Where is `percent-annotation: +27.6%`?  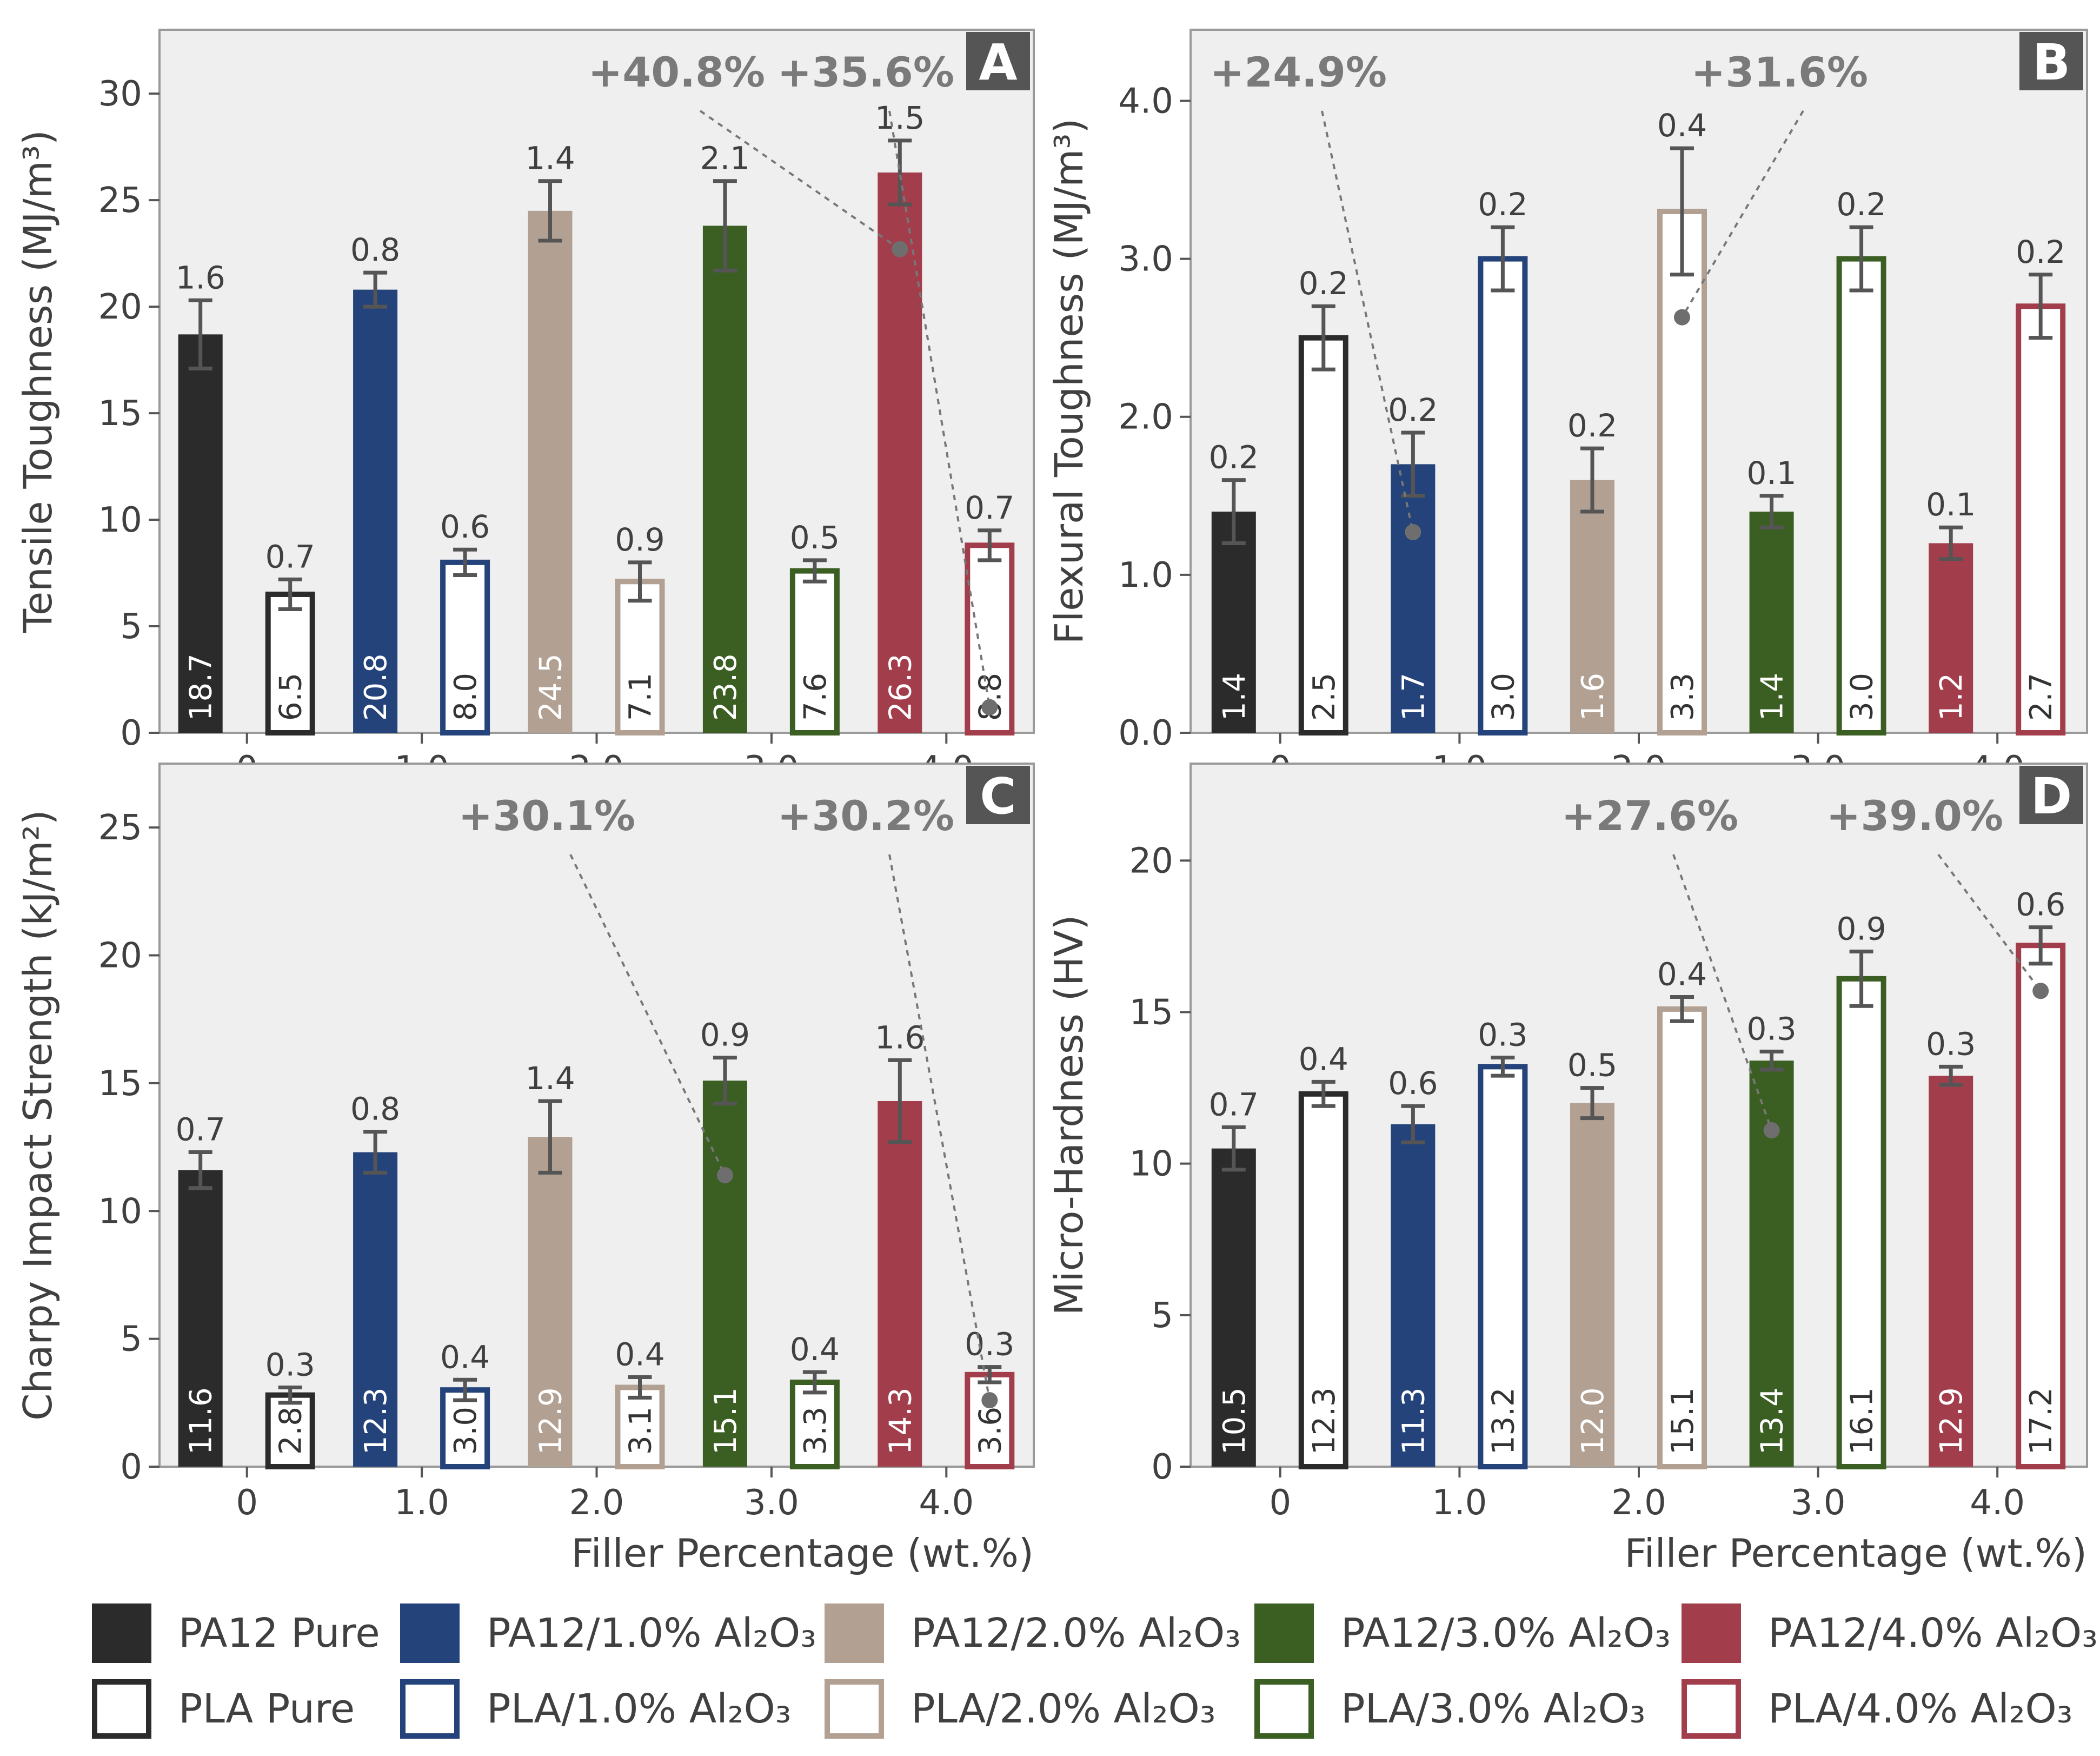
percent-annotation: +27.6% is located at coordinates (1650, 816).